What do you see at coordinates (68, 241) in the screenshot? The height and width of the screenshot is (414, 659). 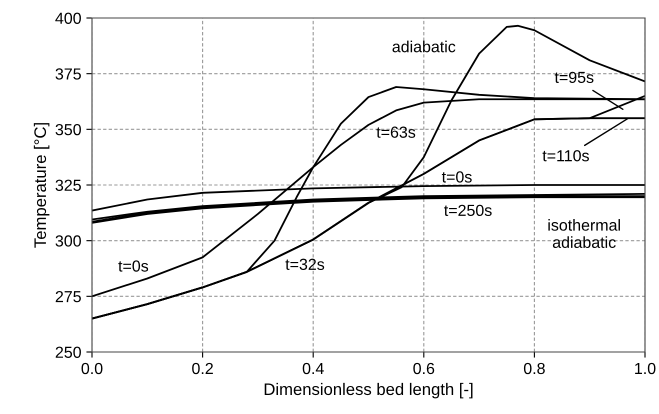 I see `y-tick-label: 300` at bounding box center [68, 241].